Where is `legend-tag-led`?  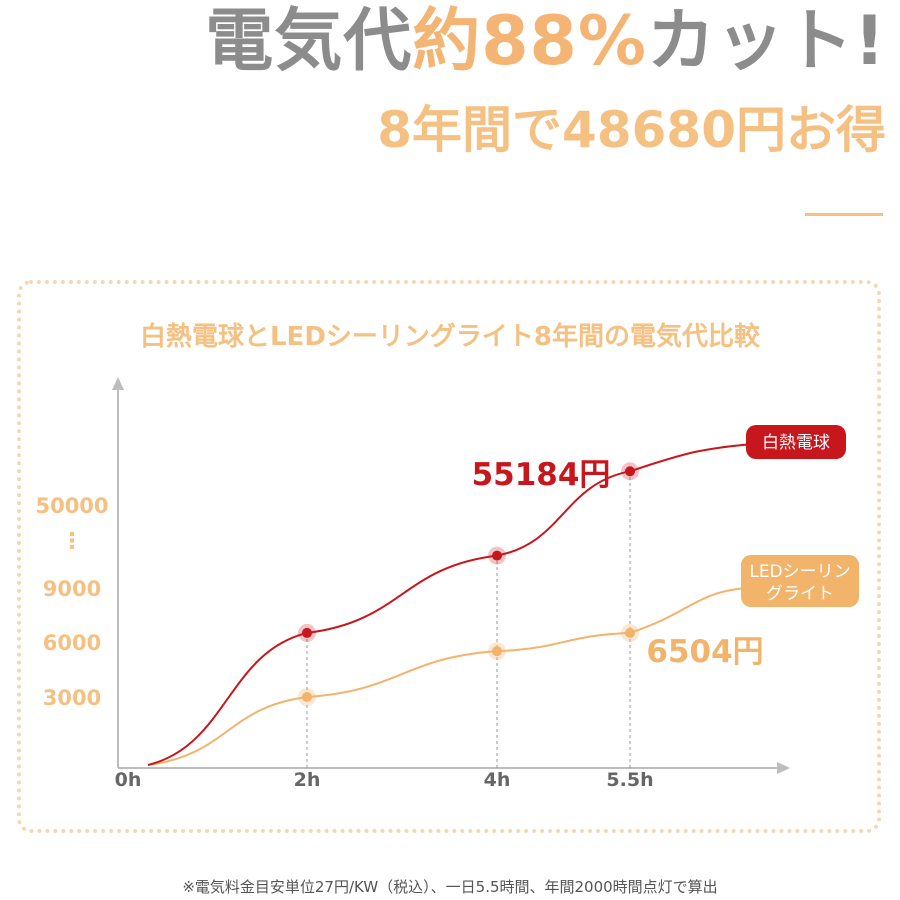
legend-tag-led is located at coordinates (800, 581).